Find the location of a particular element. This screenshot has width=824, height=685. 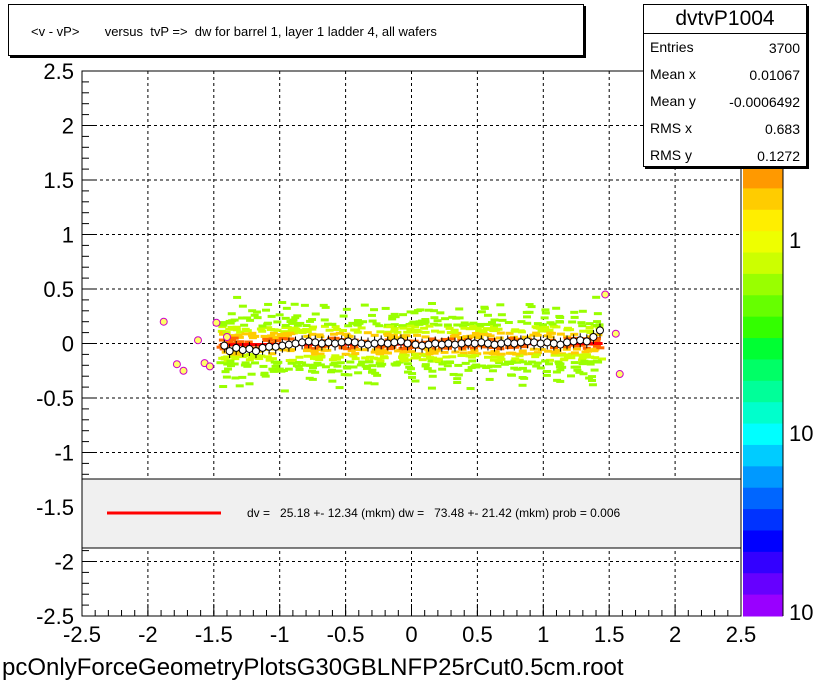

y-tick-label: -2.5 is located at coordinates (55, 616).